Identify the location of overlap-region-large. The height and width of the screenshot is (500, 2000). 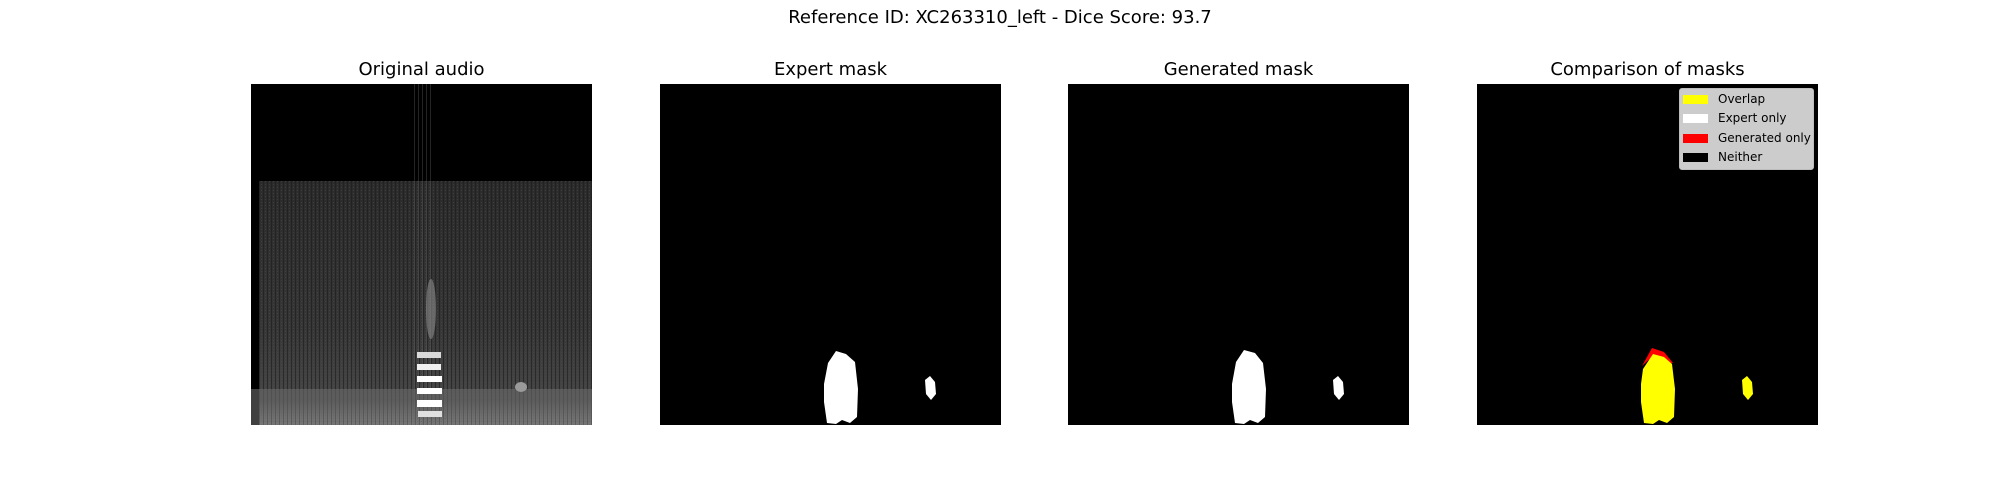
(1658, 389).